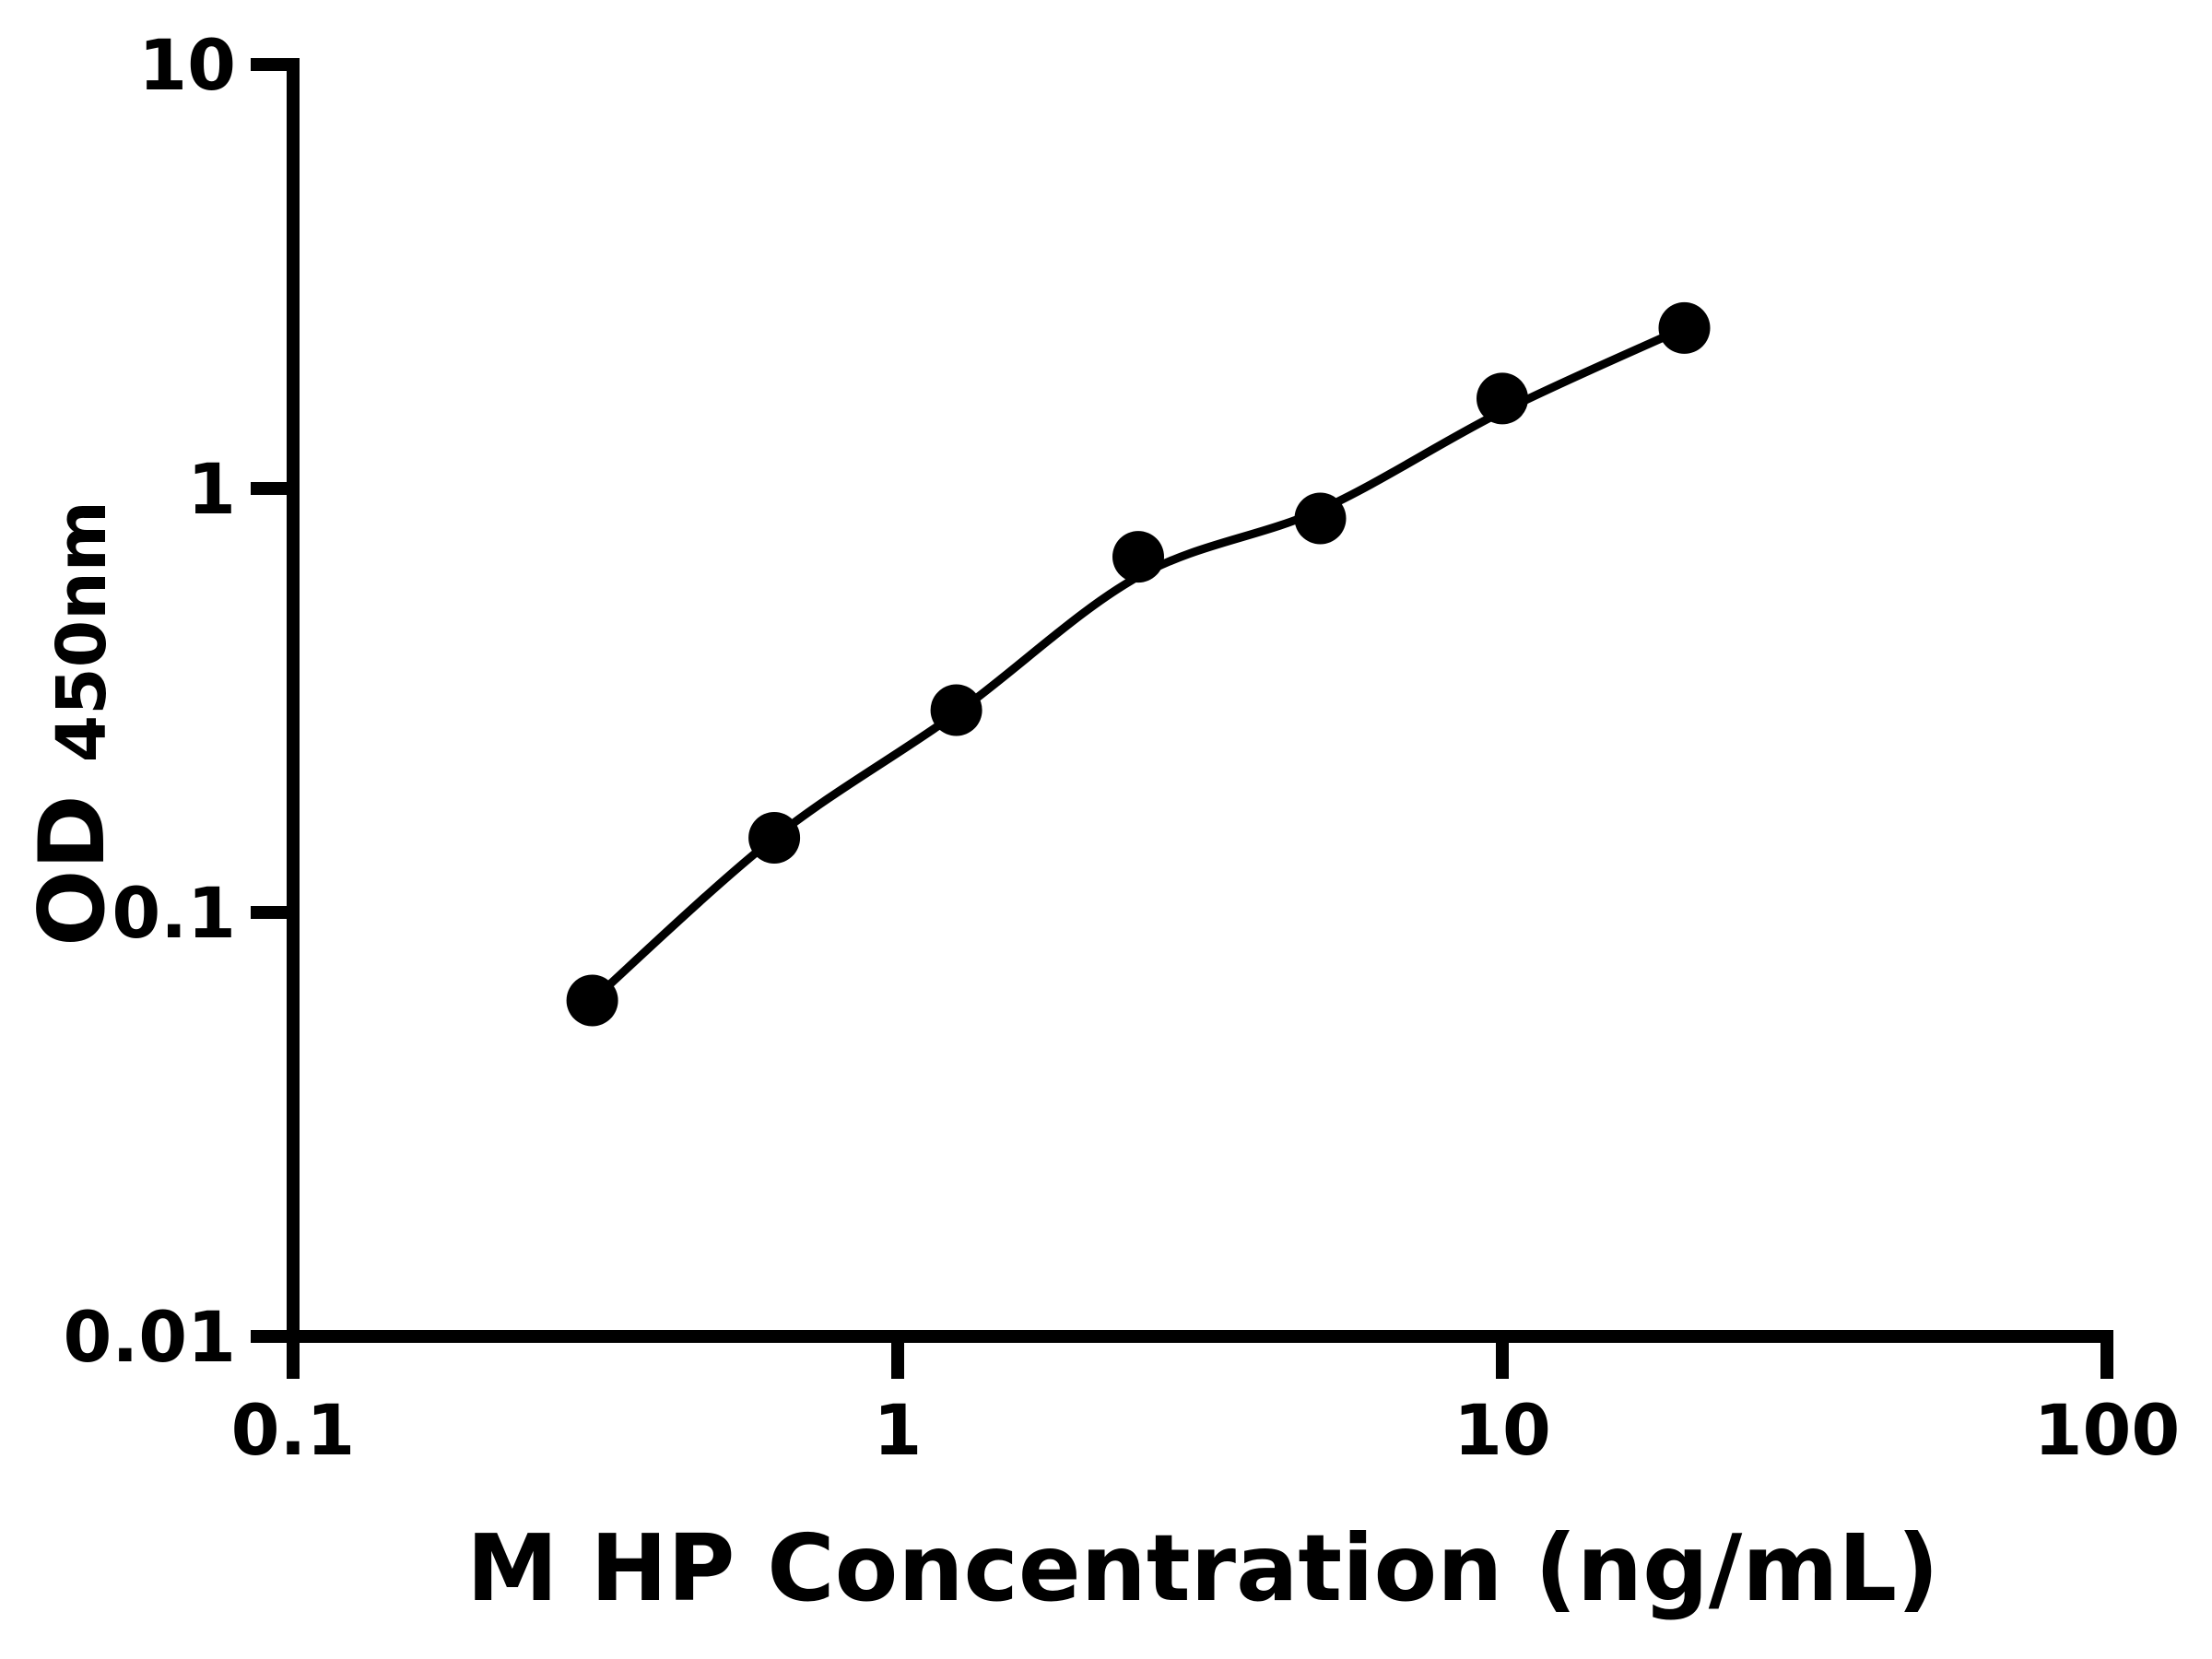  I want to click on x-axis-title: M HP Concentration (ng/mL), so click(1202, 1568).